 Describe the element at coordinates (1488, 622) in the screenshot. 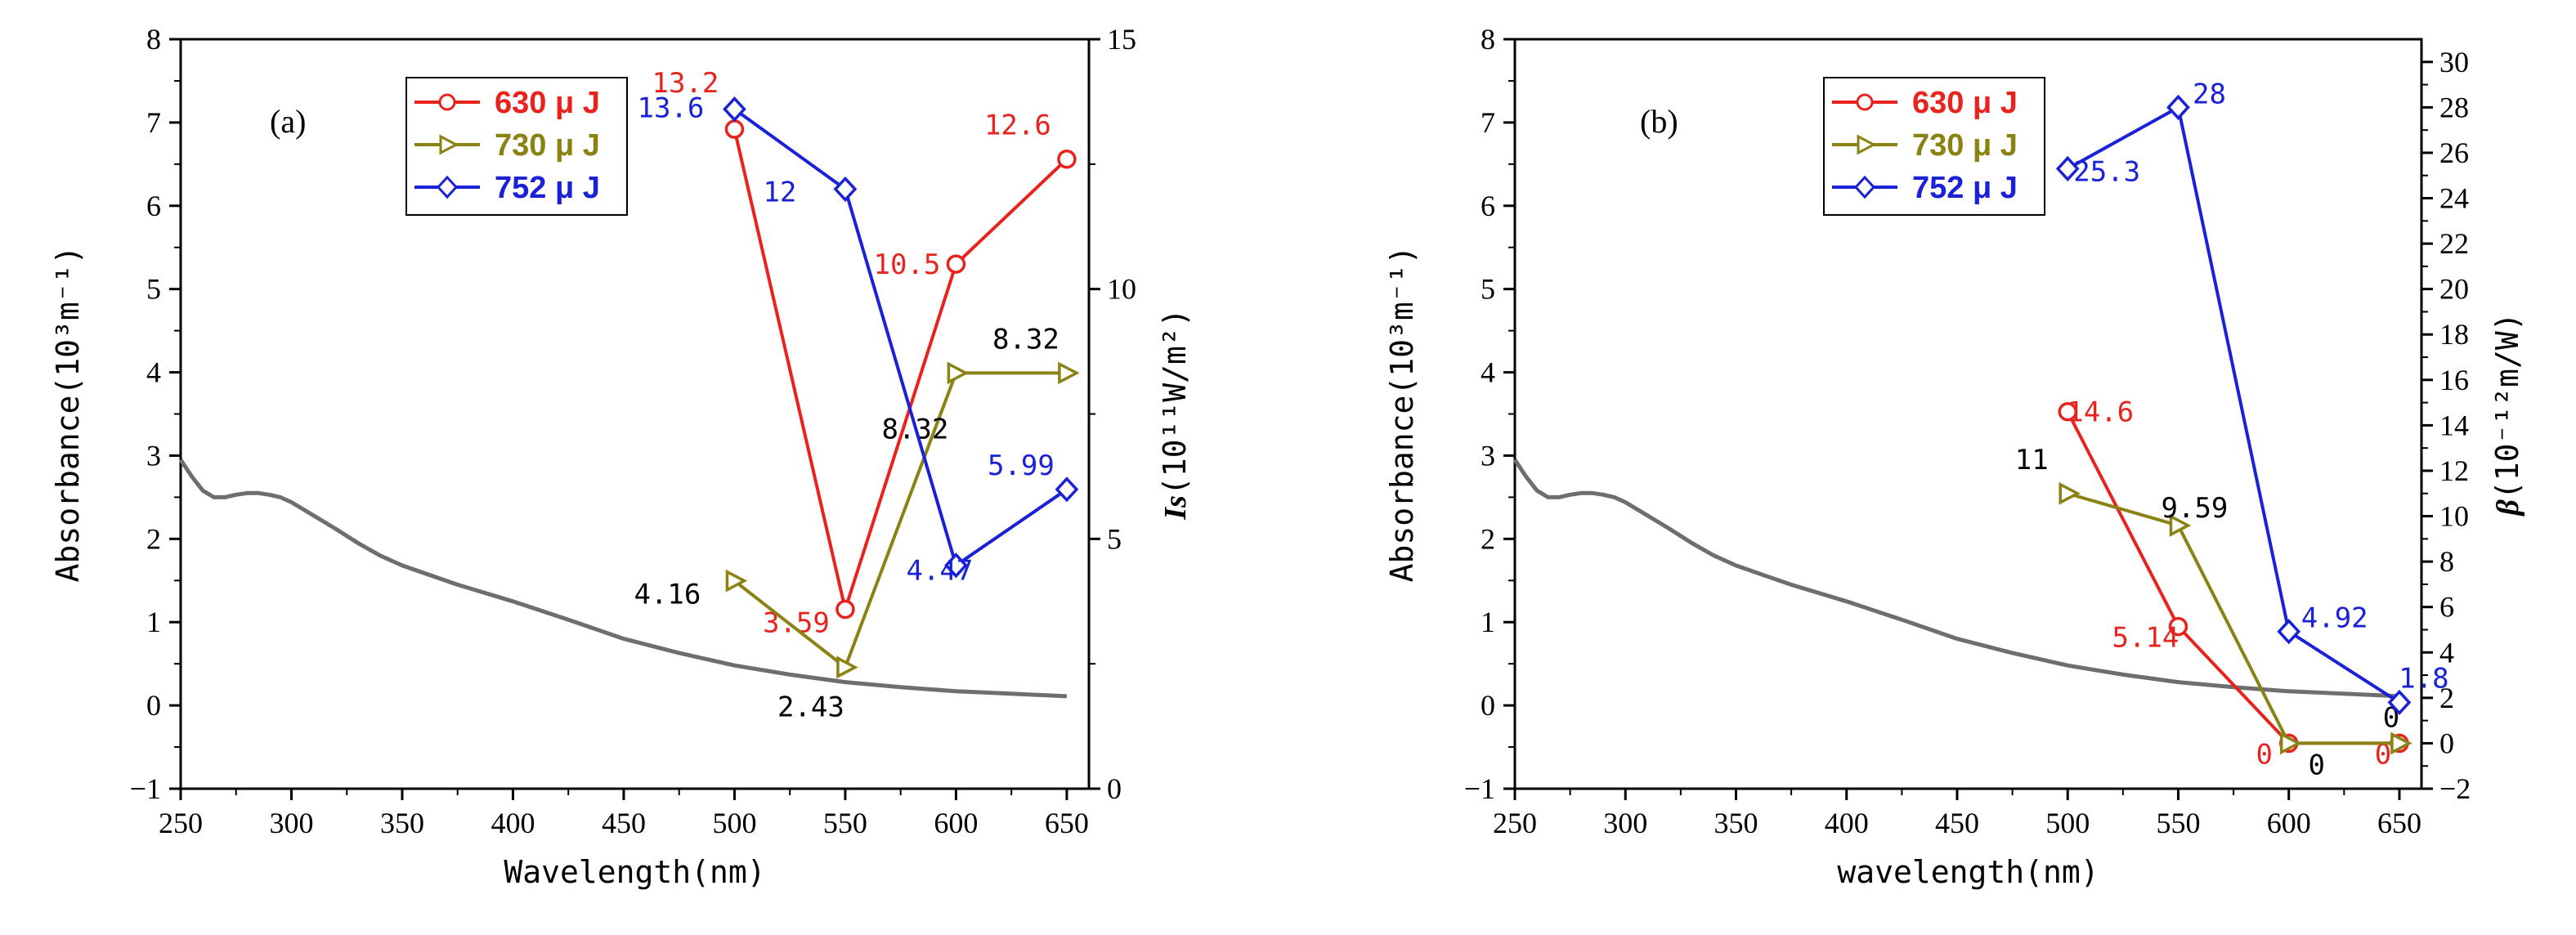

I see `y-left-tick-label: 1` at that location.